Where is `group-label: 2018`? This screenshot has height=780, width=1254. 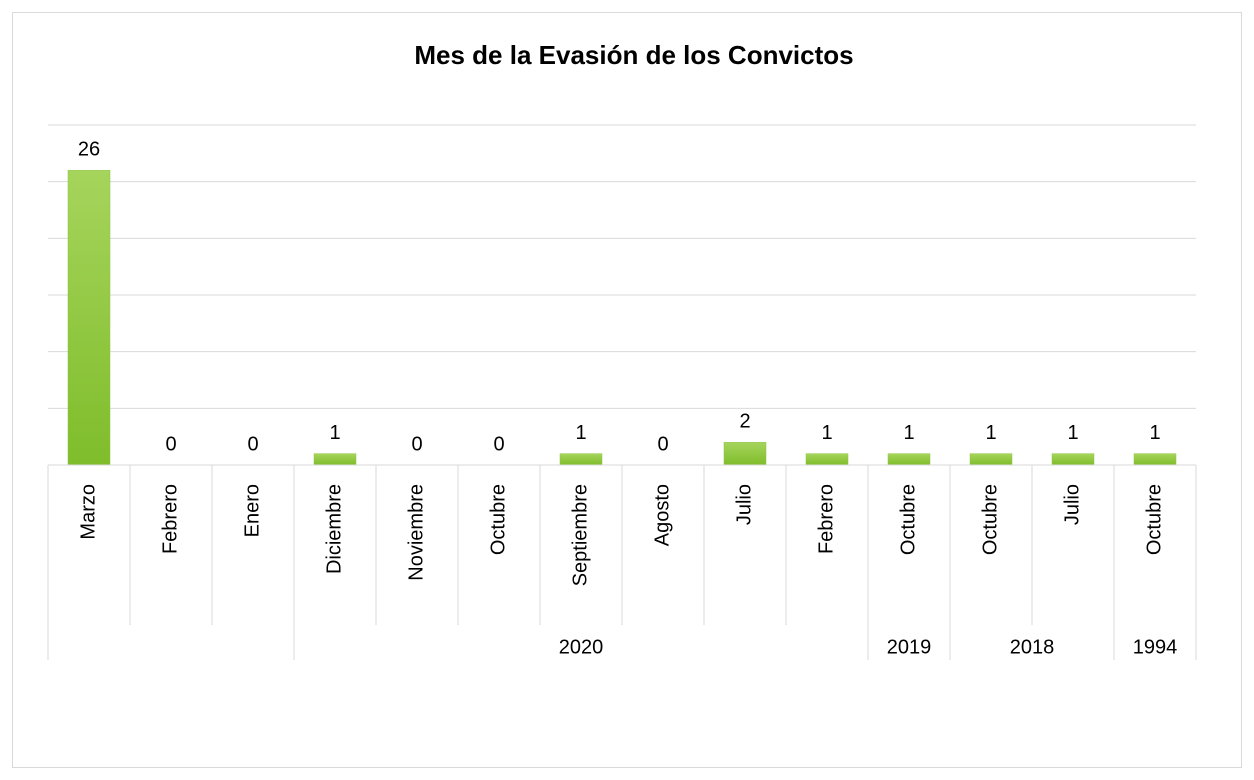
group-label: 2018 is located at coordinates (1032, 647).